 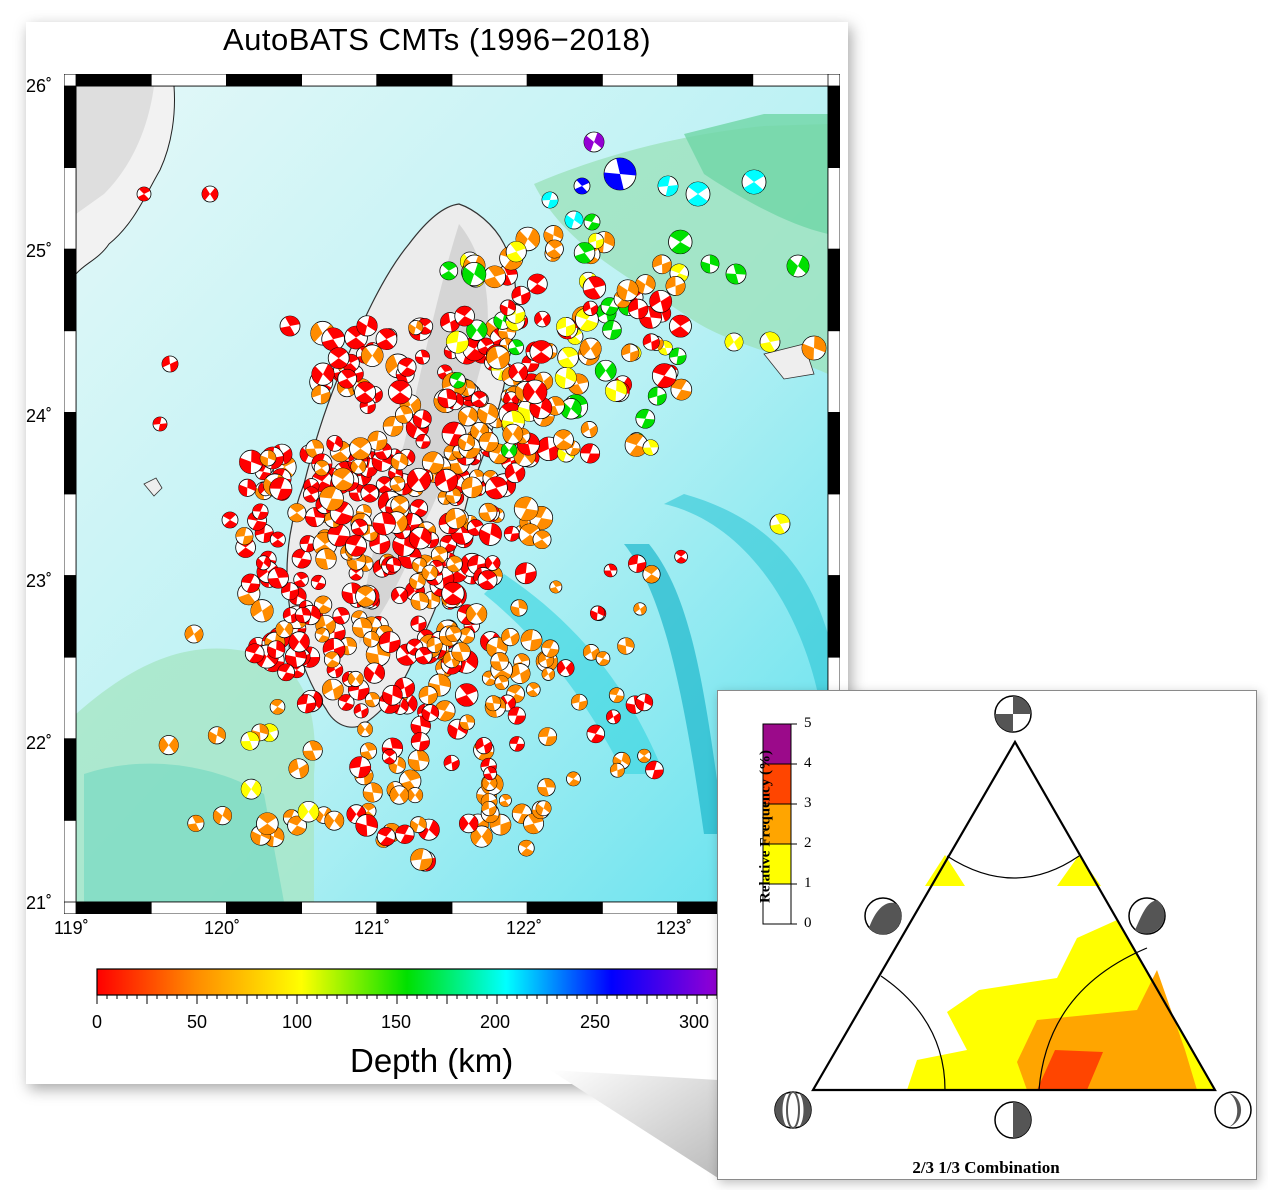 What do you see at coordinates (39, 416) in the screenshot?
I see `lat-label-24: 24˚` at bounding box center [39, 416].